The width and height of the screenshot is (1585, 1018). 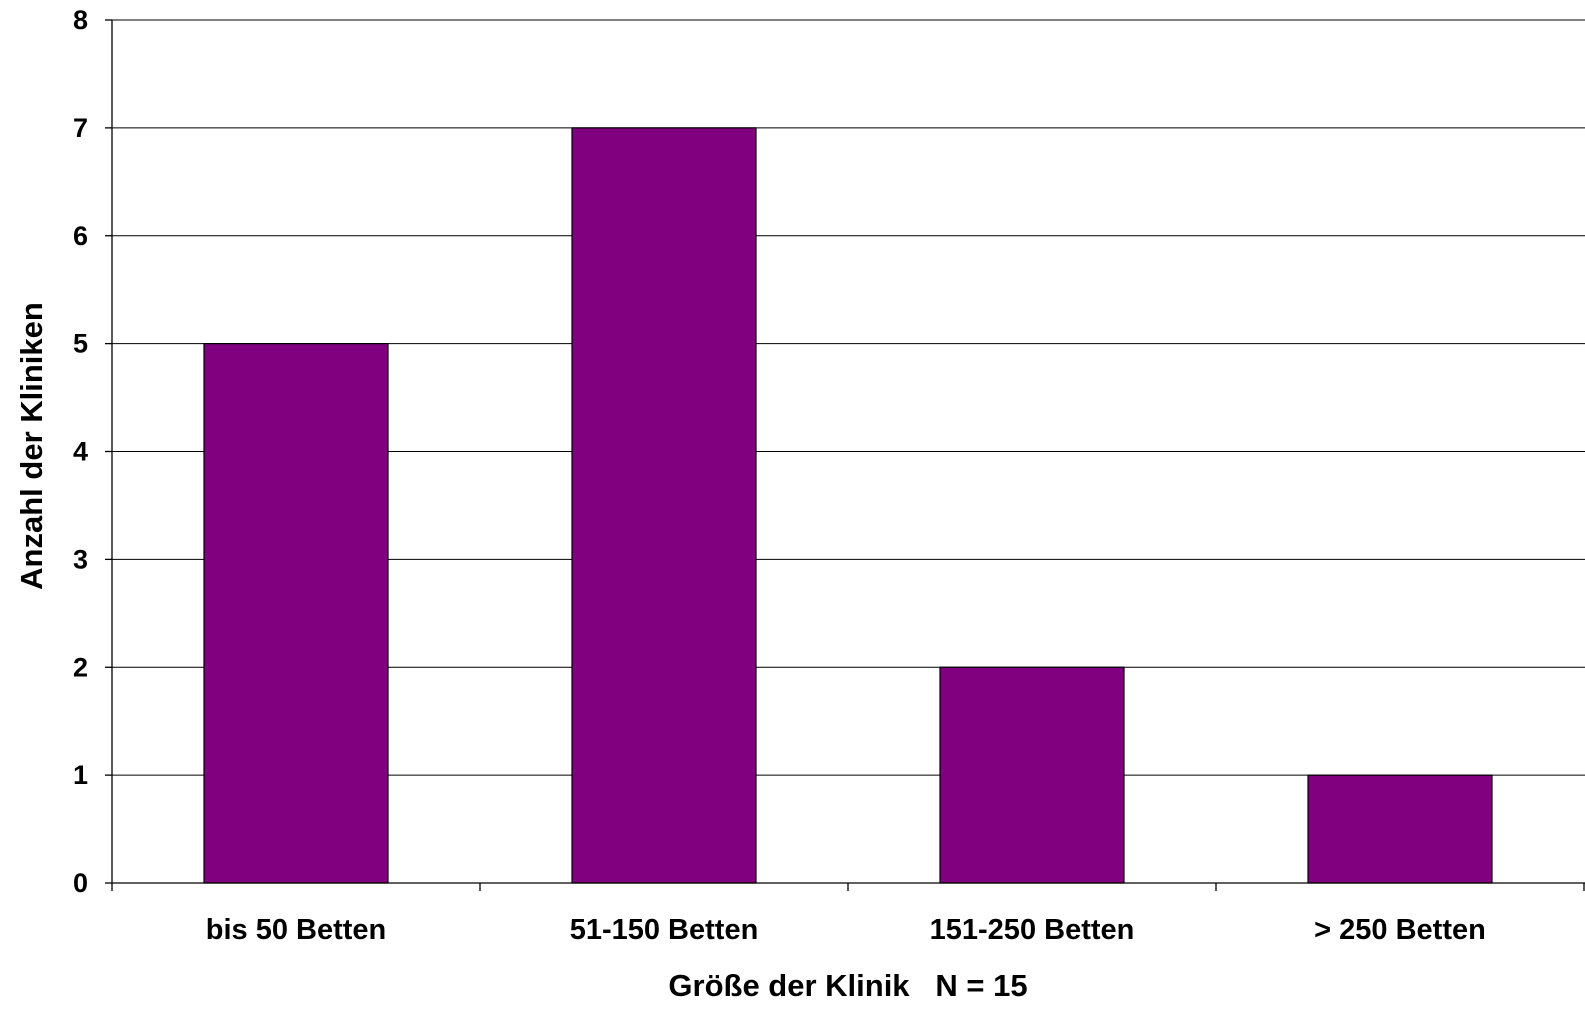 What do you see at coordinates (80, 452) in the screenshot?
I see `y-tick-label: 4` at bounding box center [80, 452].